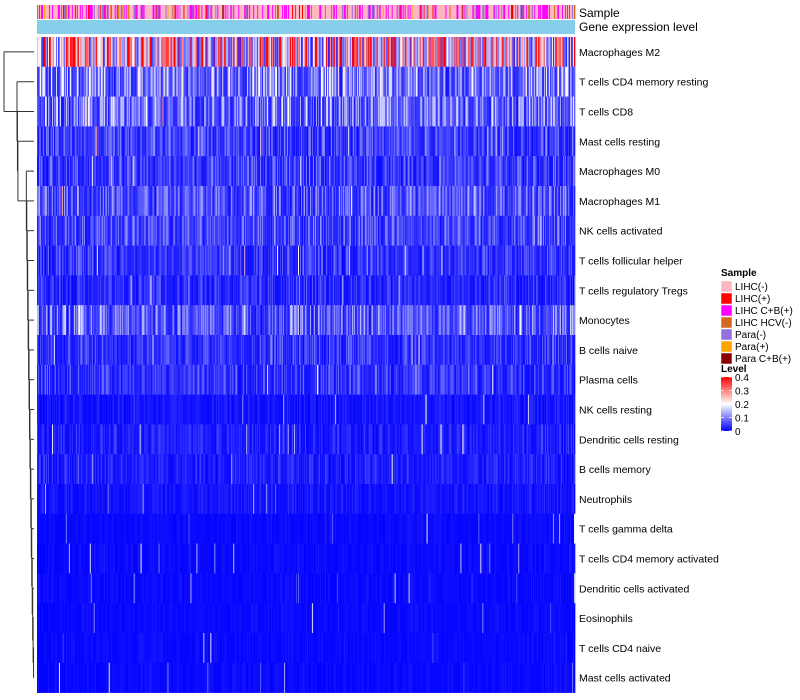 The image size is (800, 700). Describe the element at coordinates (306, 27) in the screenshot. I see `gene-expression-annotation-track` at that location.